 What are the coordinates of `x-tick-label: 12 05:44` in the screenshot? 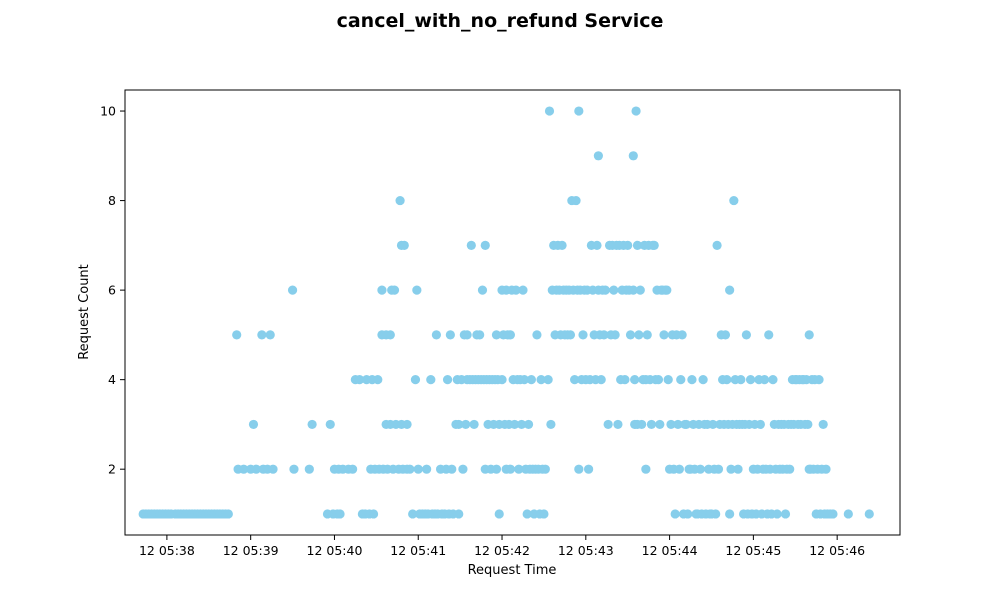 It's located at (670, 550).